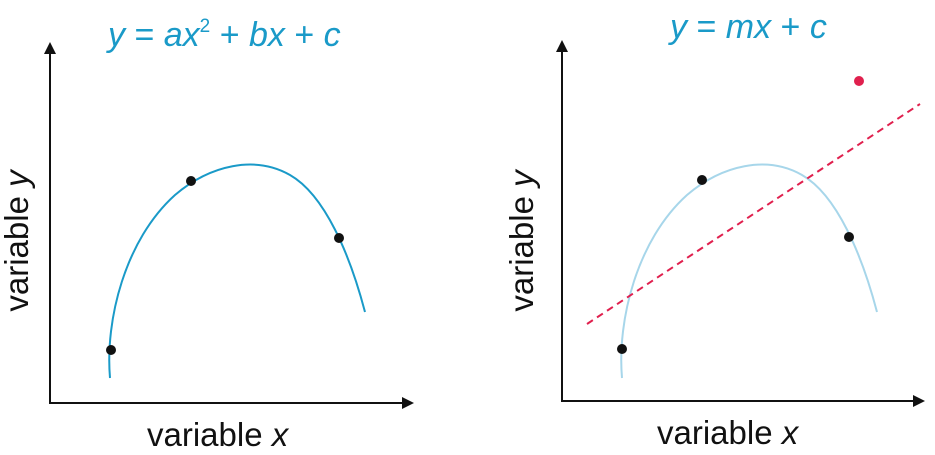 This screenshot has height=455, width=935. Describe the element at coordinates (224, 35) in the screenshot. I see `quadratic-equation-title: y = ax2 + bx + c` at that location.